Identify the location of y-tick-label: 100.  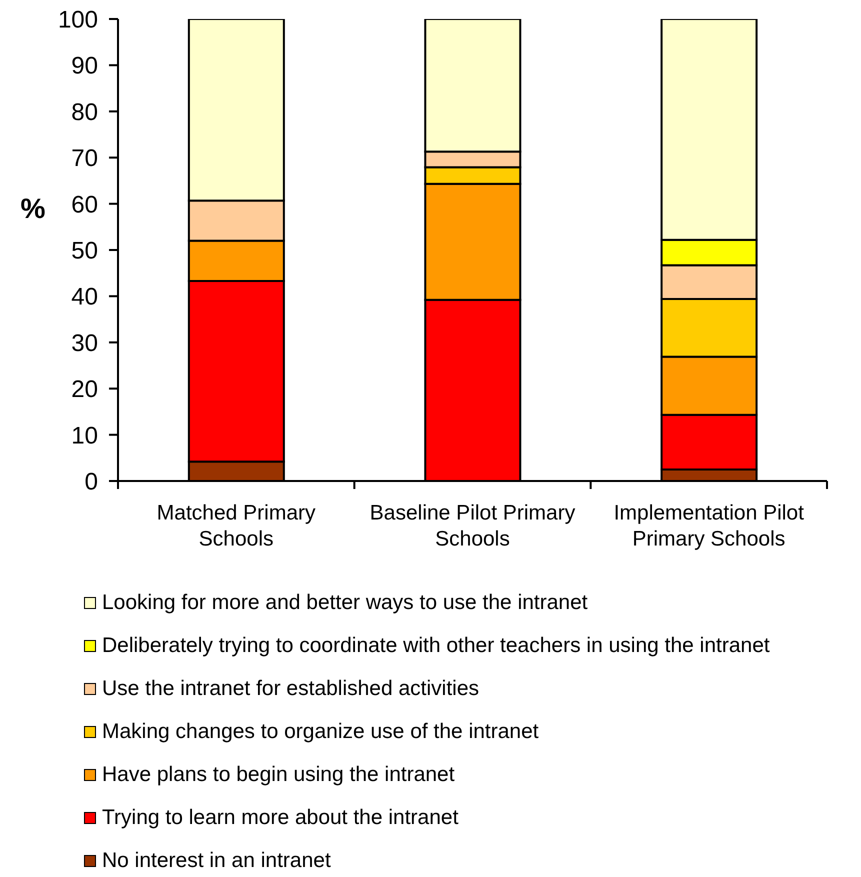
(78, 20).